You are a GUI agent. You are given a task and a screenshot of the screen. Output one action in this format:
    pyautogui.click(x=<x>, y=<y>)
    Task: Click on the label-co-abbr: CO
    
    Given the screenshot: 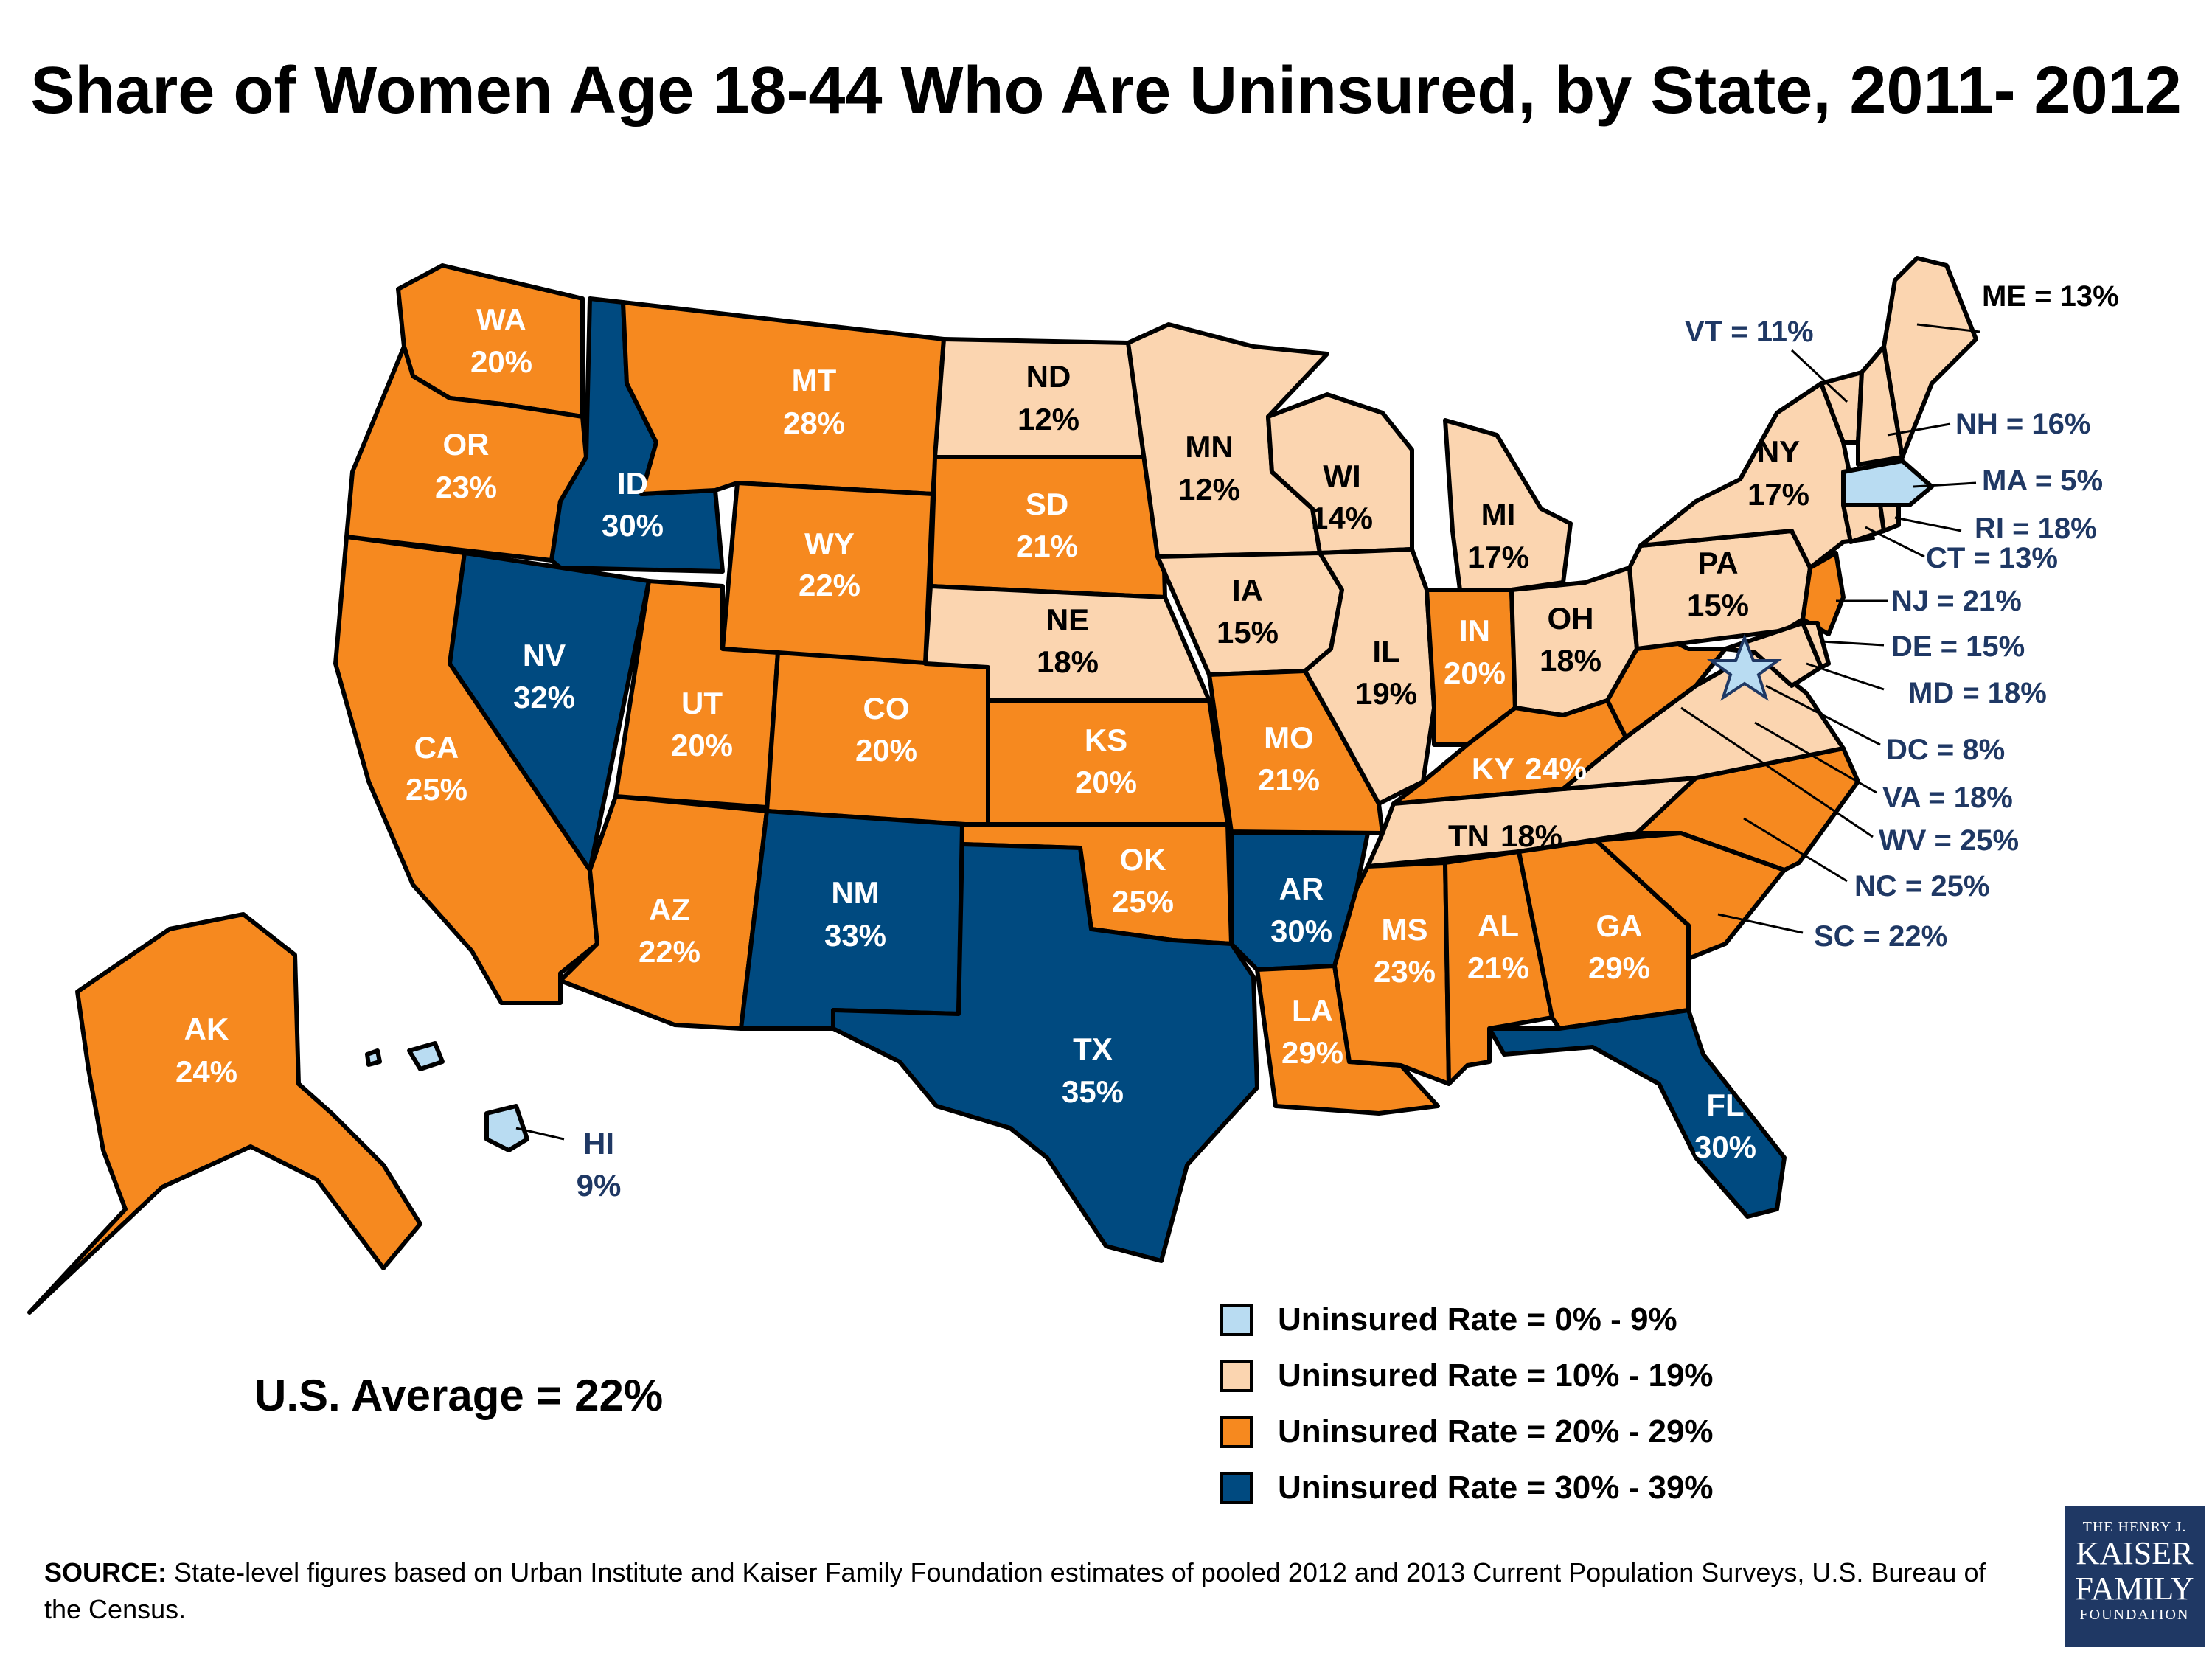 What is the action you would take?
    pyautogui.click(x=886, y=708)
    